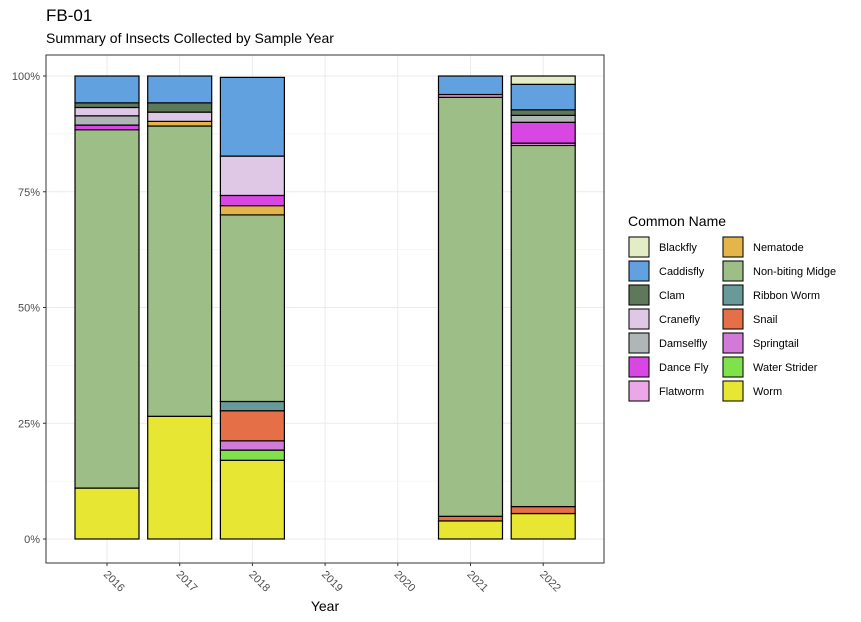  I want to click on y-tick-label: 75%, so click(29, 193).